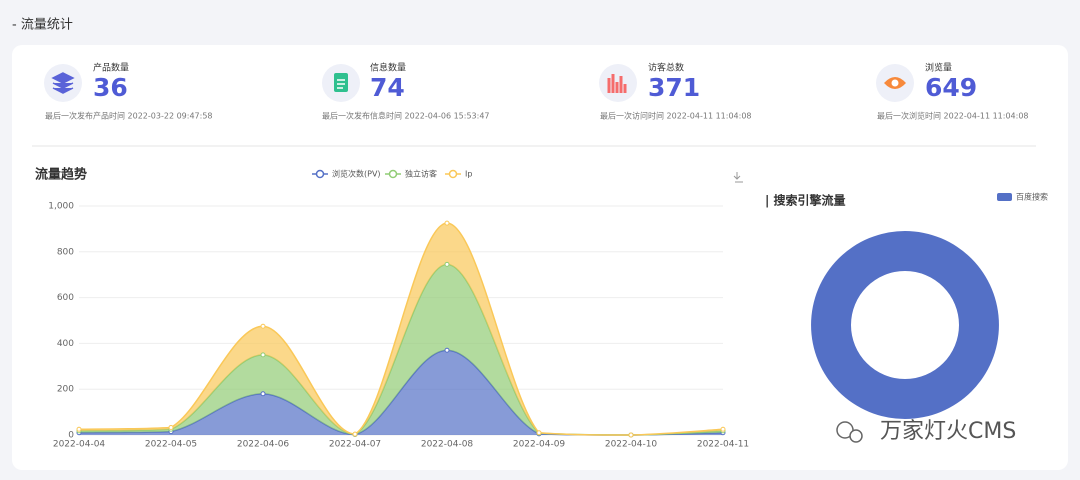 The width and height of the screenshot is (1080, 480). Describe the element at coordinates (676, 116) in the screenshot. I see `stat-note: 最后一次访问时间 2022-04-11 11:04:08` at that location.